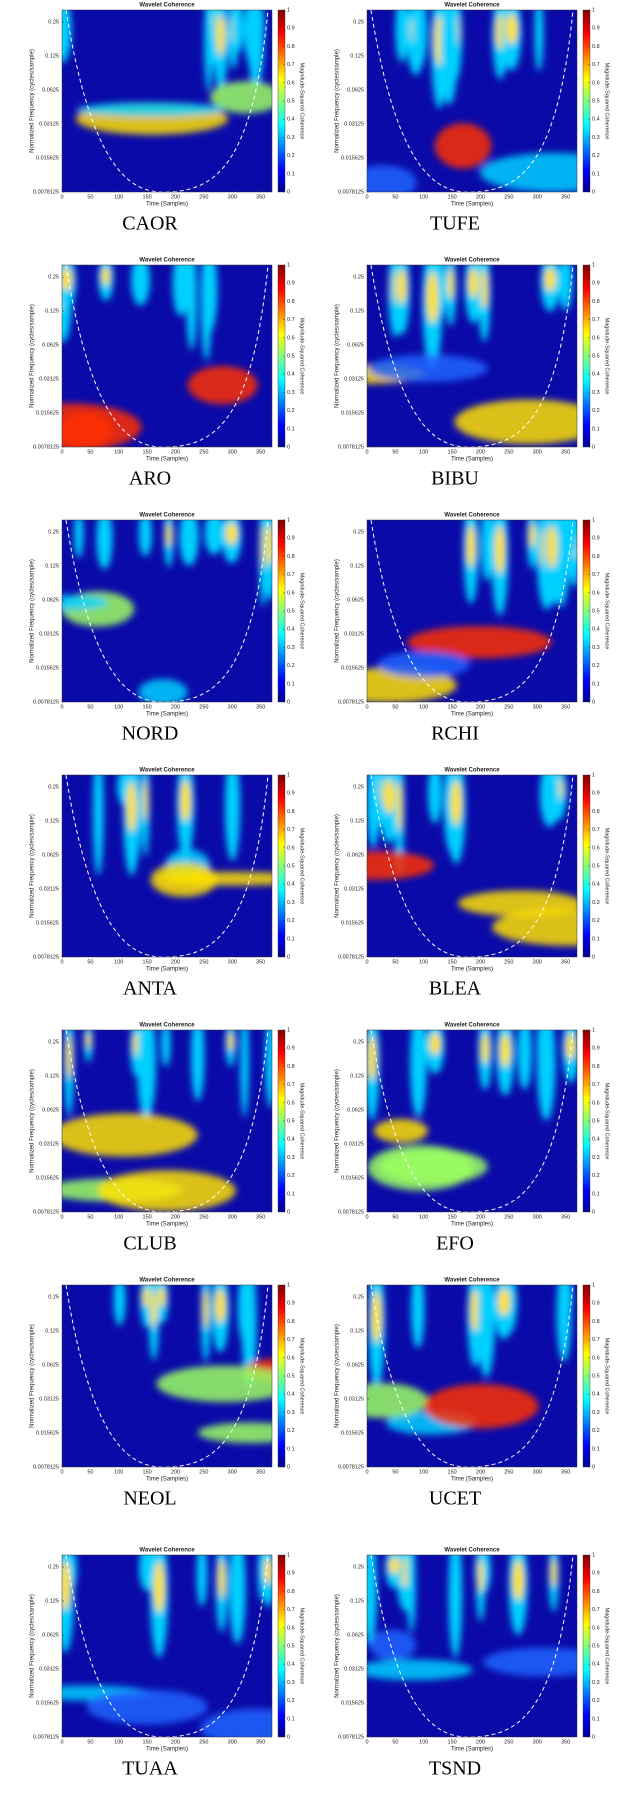  Describe the element at coordinates (291, 1304) in the screenshot. I see `colorbar-tick-label: 0.9` at that location.